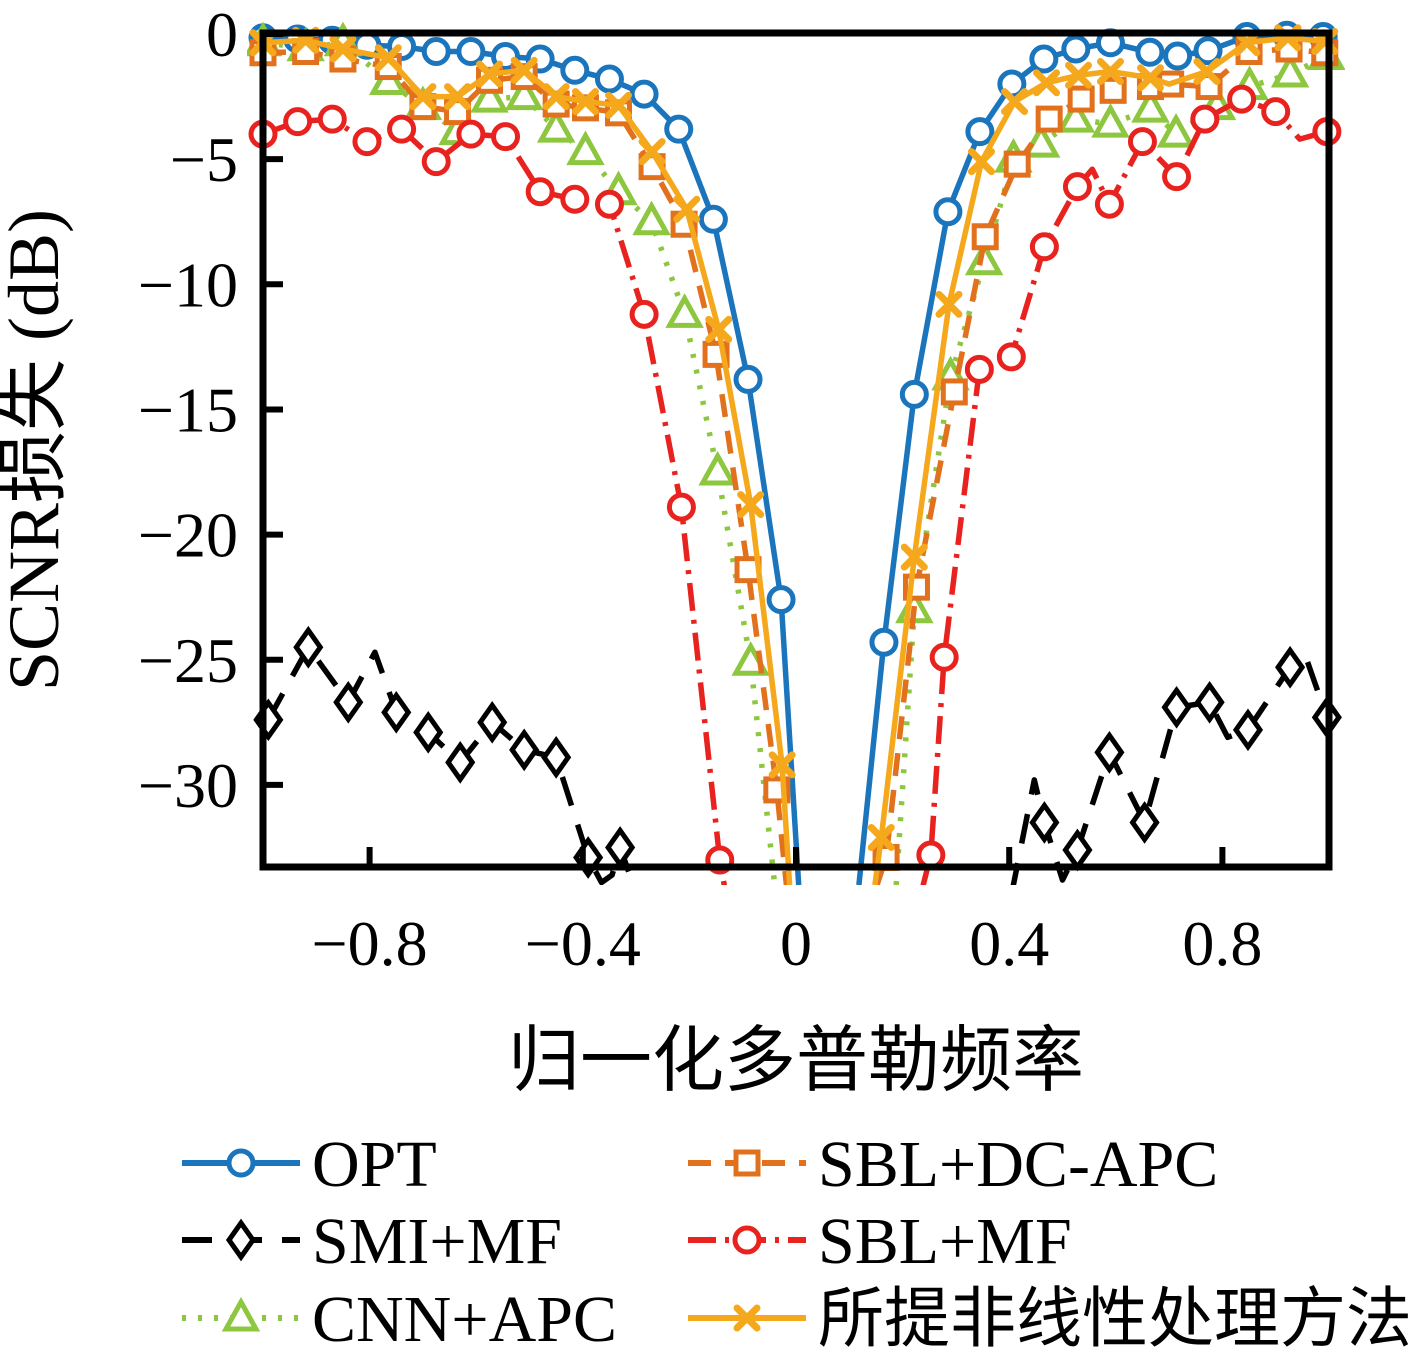 This screenshot has width=1417, height=1358. I want to click on x-axis-title: 归一化多普勒频率, so click(796, 1061).